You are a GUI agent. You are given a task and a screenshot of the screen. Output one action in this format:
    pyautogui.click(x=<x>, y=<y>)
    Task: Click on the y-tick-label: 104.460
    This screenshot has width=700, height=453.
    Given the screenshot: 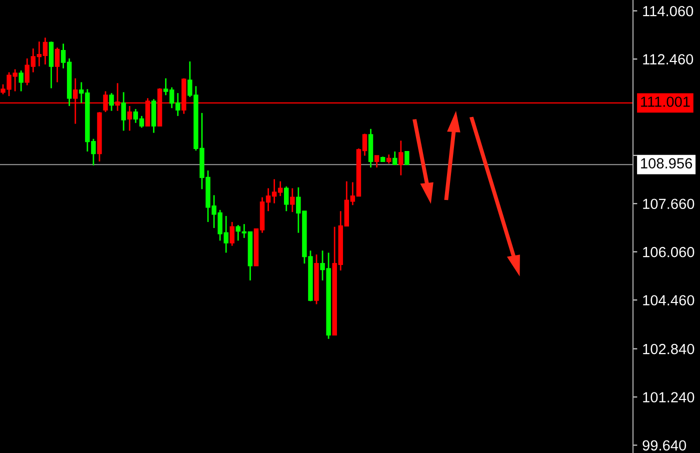 What is the action you would take?
    pyautogui.click(x=668, y=300)
    